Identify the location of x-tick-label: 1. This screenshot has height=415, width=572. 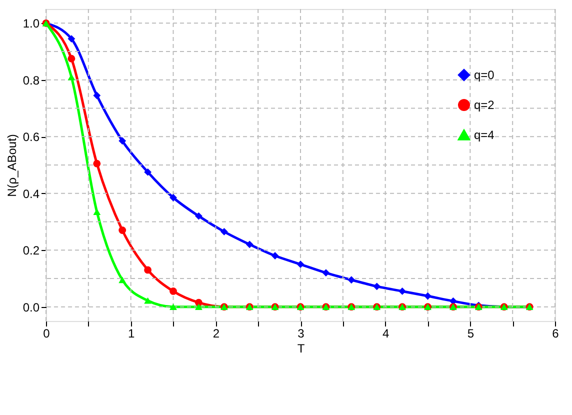
(131, 333).